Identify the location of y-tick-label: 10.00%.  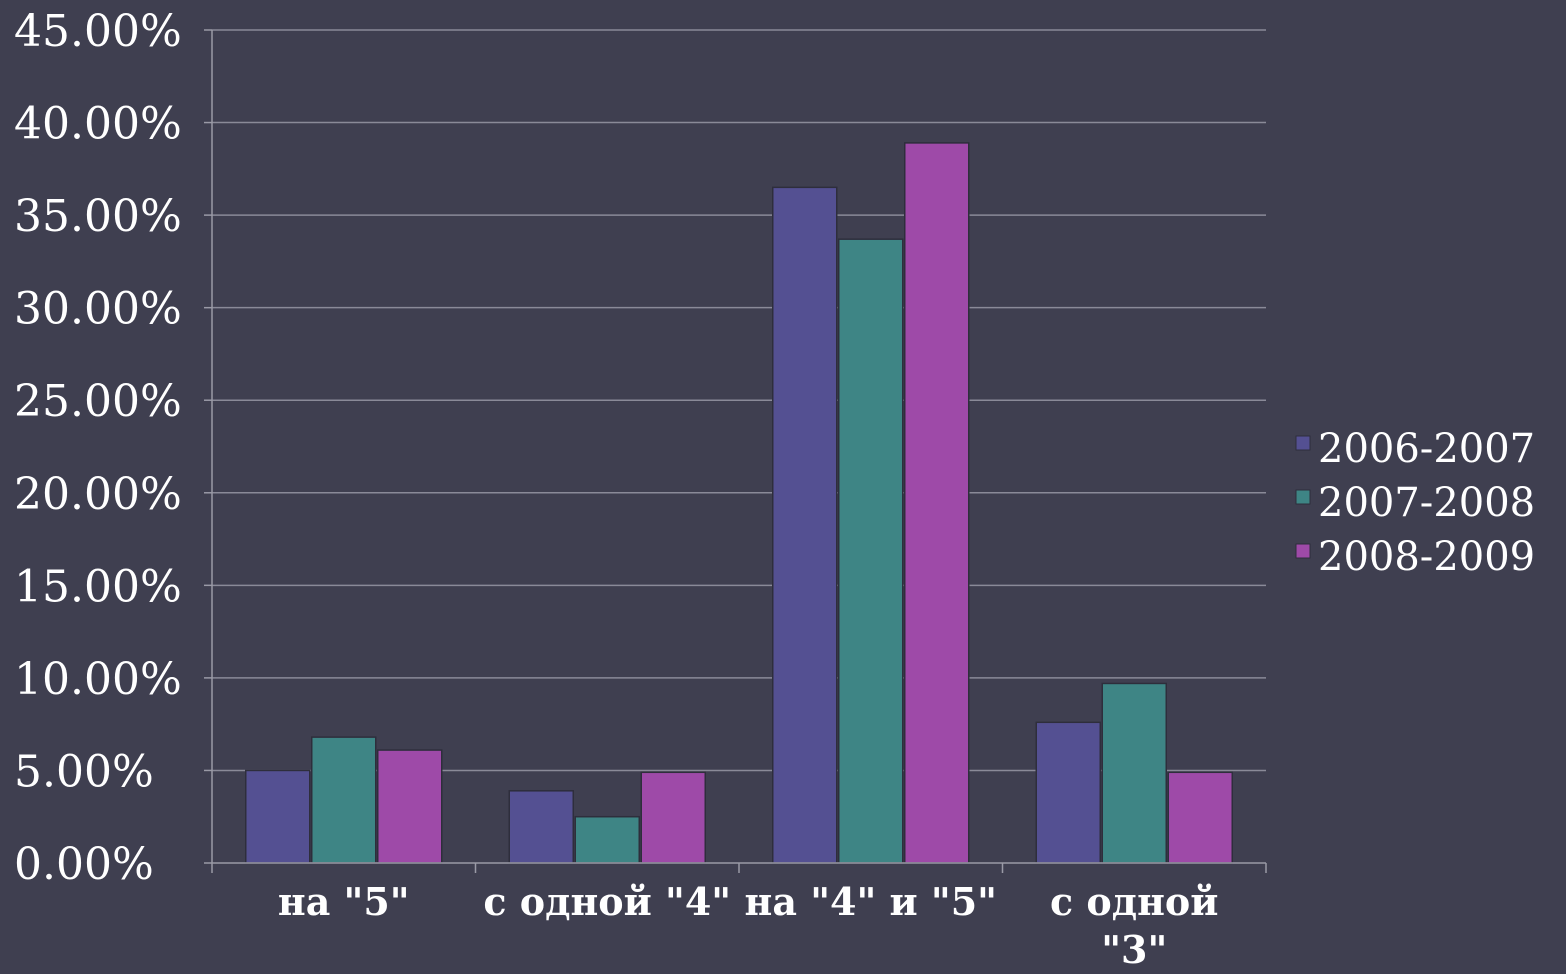
(98, 679).